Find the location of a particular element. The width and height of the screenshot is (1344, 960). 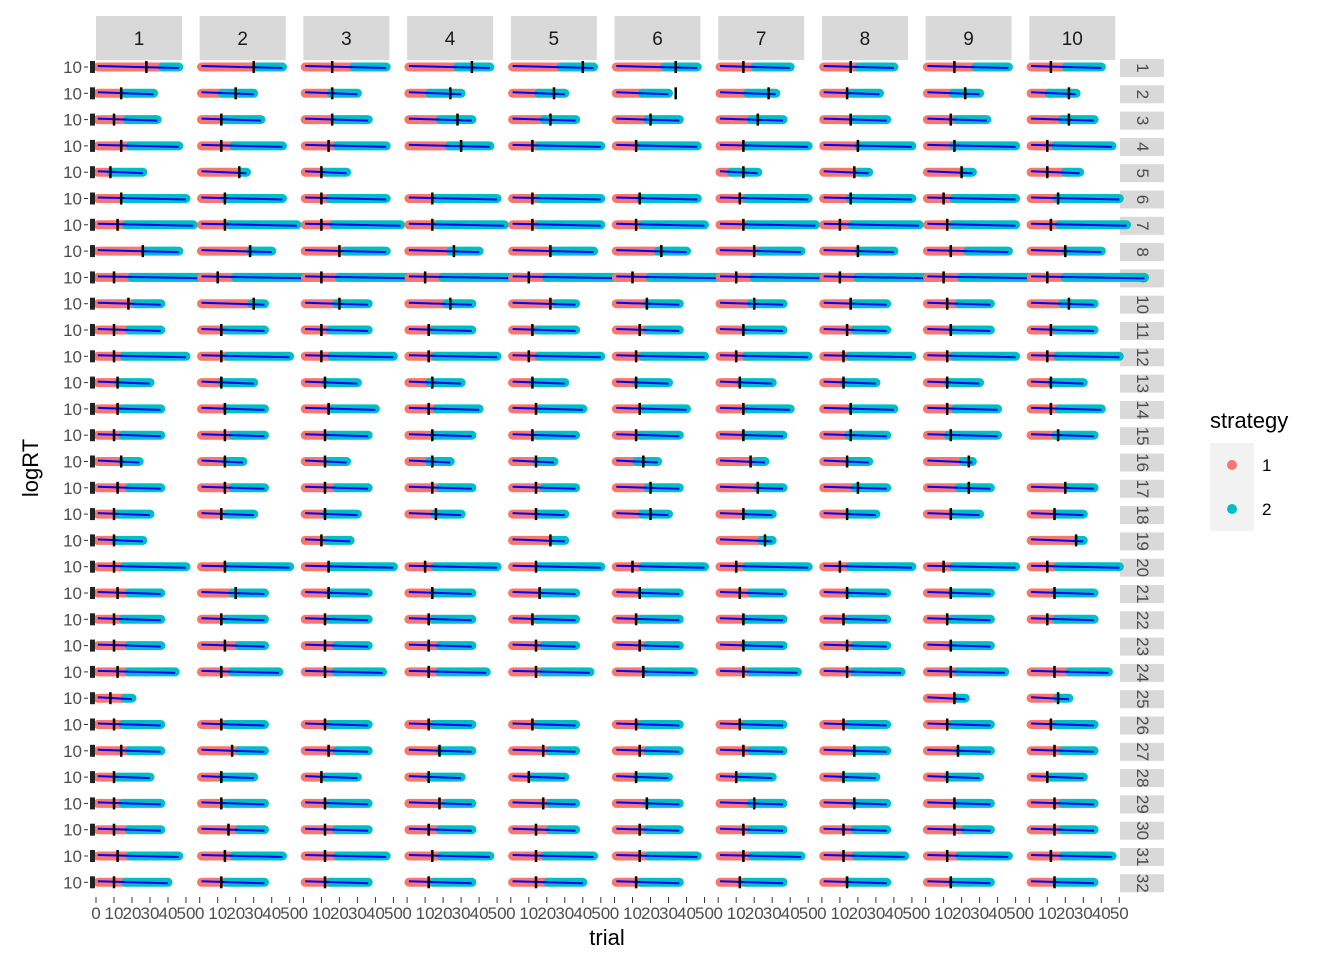

panel-r12-c8 is located at coordinates (868, 356).